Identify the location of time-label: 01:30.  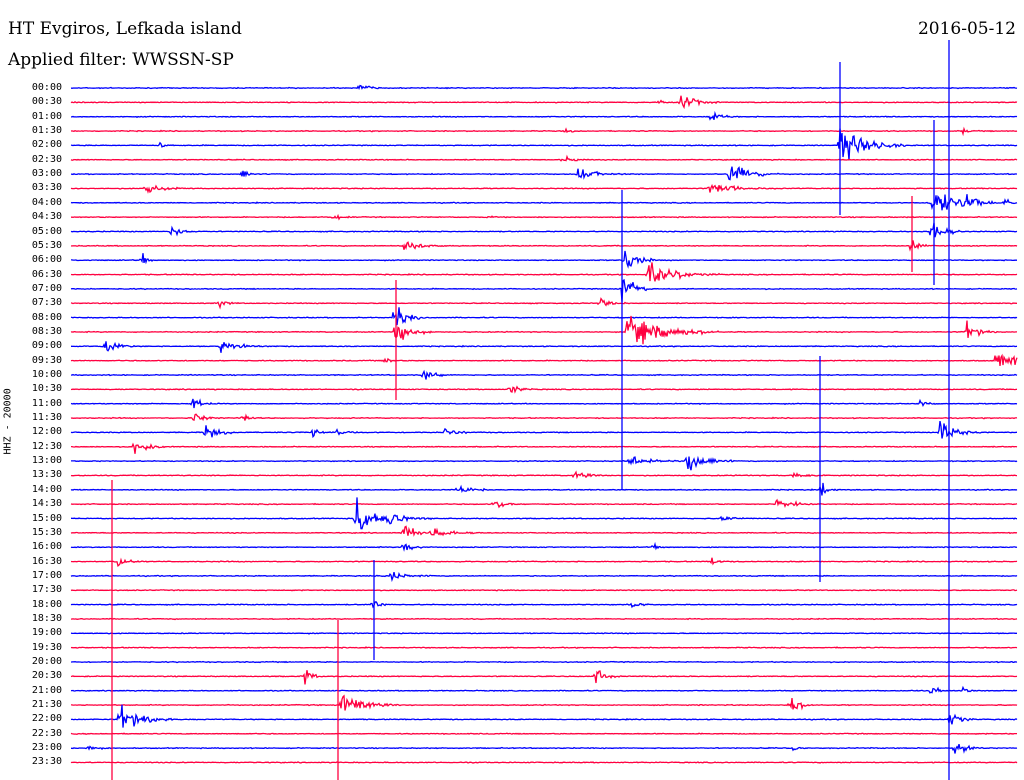
(46, 131).